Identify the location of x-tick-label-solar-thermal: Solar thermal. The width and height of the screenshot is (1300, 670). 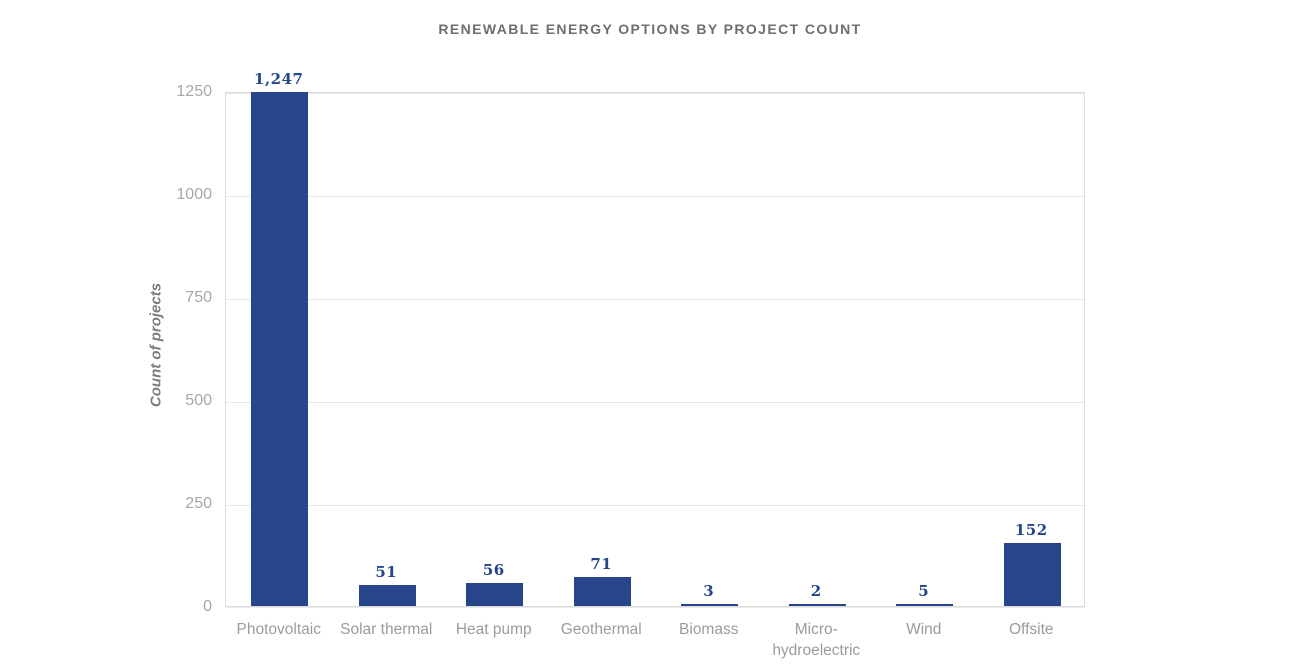
(386, 629).